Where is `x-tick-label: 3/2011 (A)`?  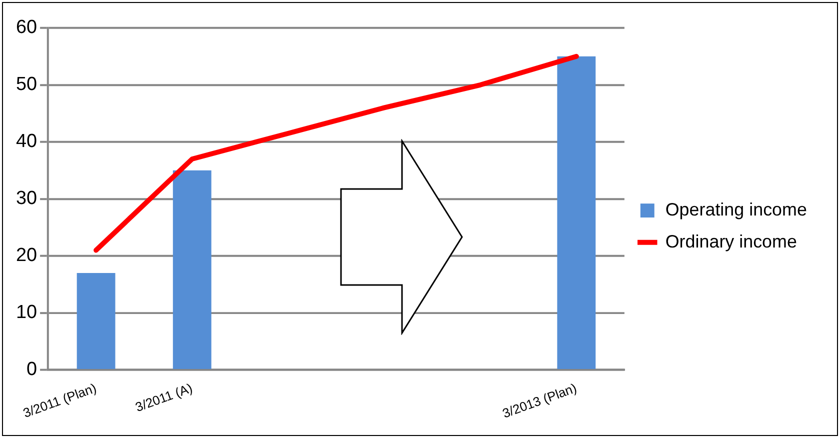
x-tick-label: 3/2011 (A) is located at coordinates (163, 397).